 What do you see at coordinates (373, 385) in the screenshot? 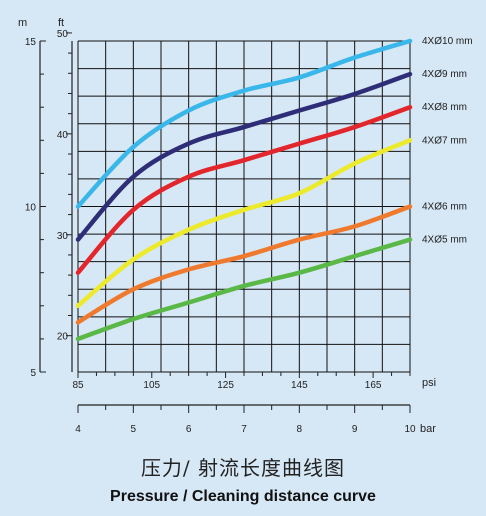
I see `x-axis-psi-tick-label: 165` at bounding box center [373, 385].